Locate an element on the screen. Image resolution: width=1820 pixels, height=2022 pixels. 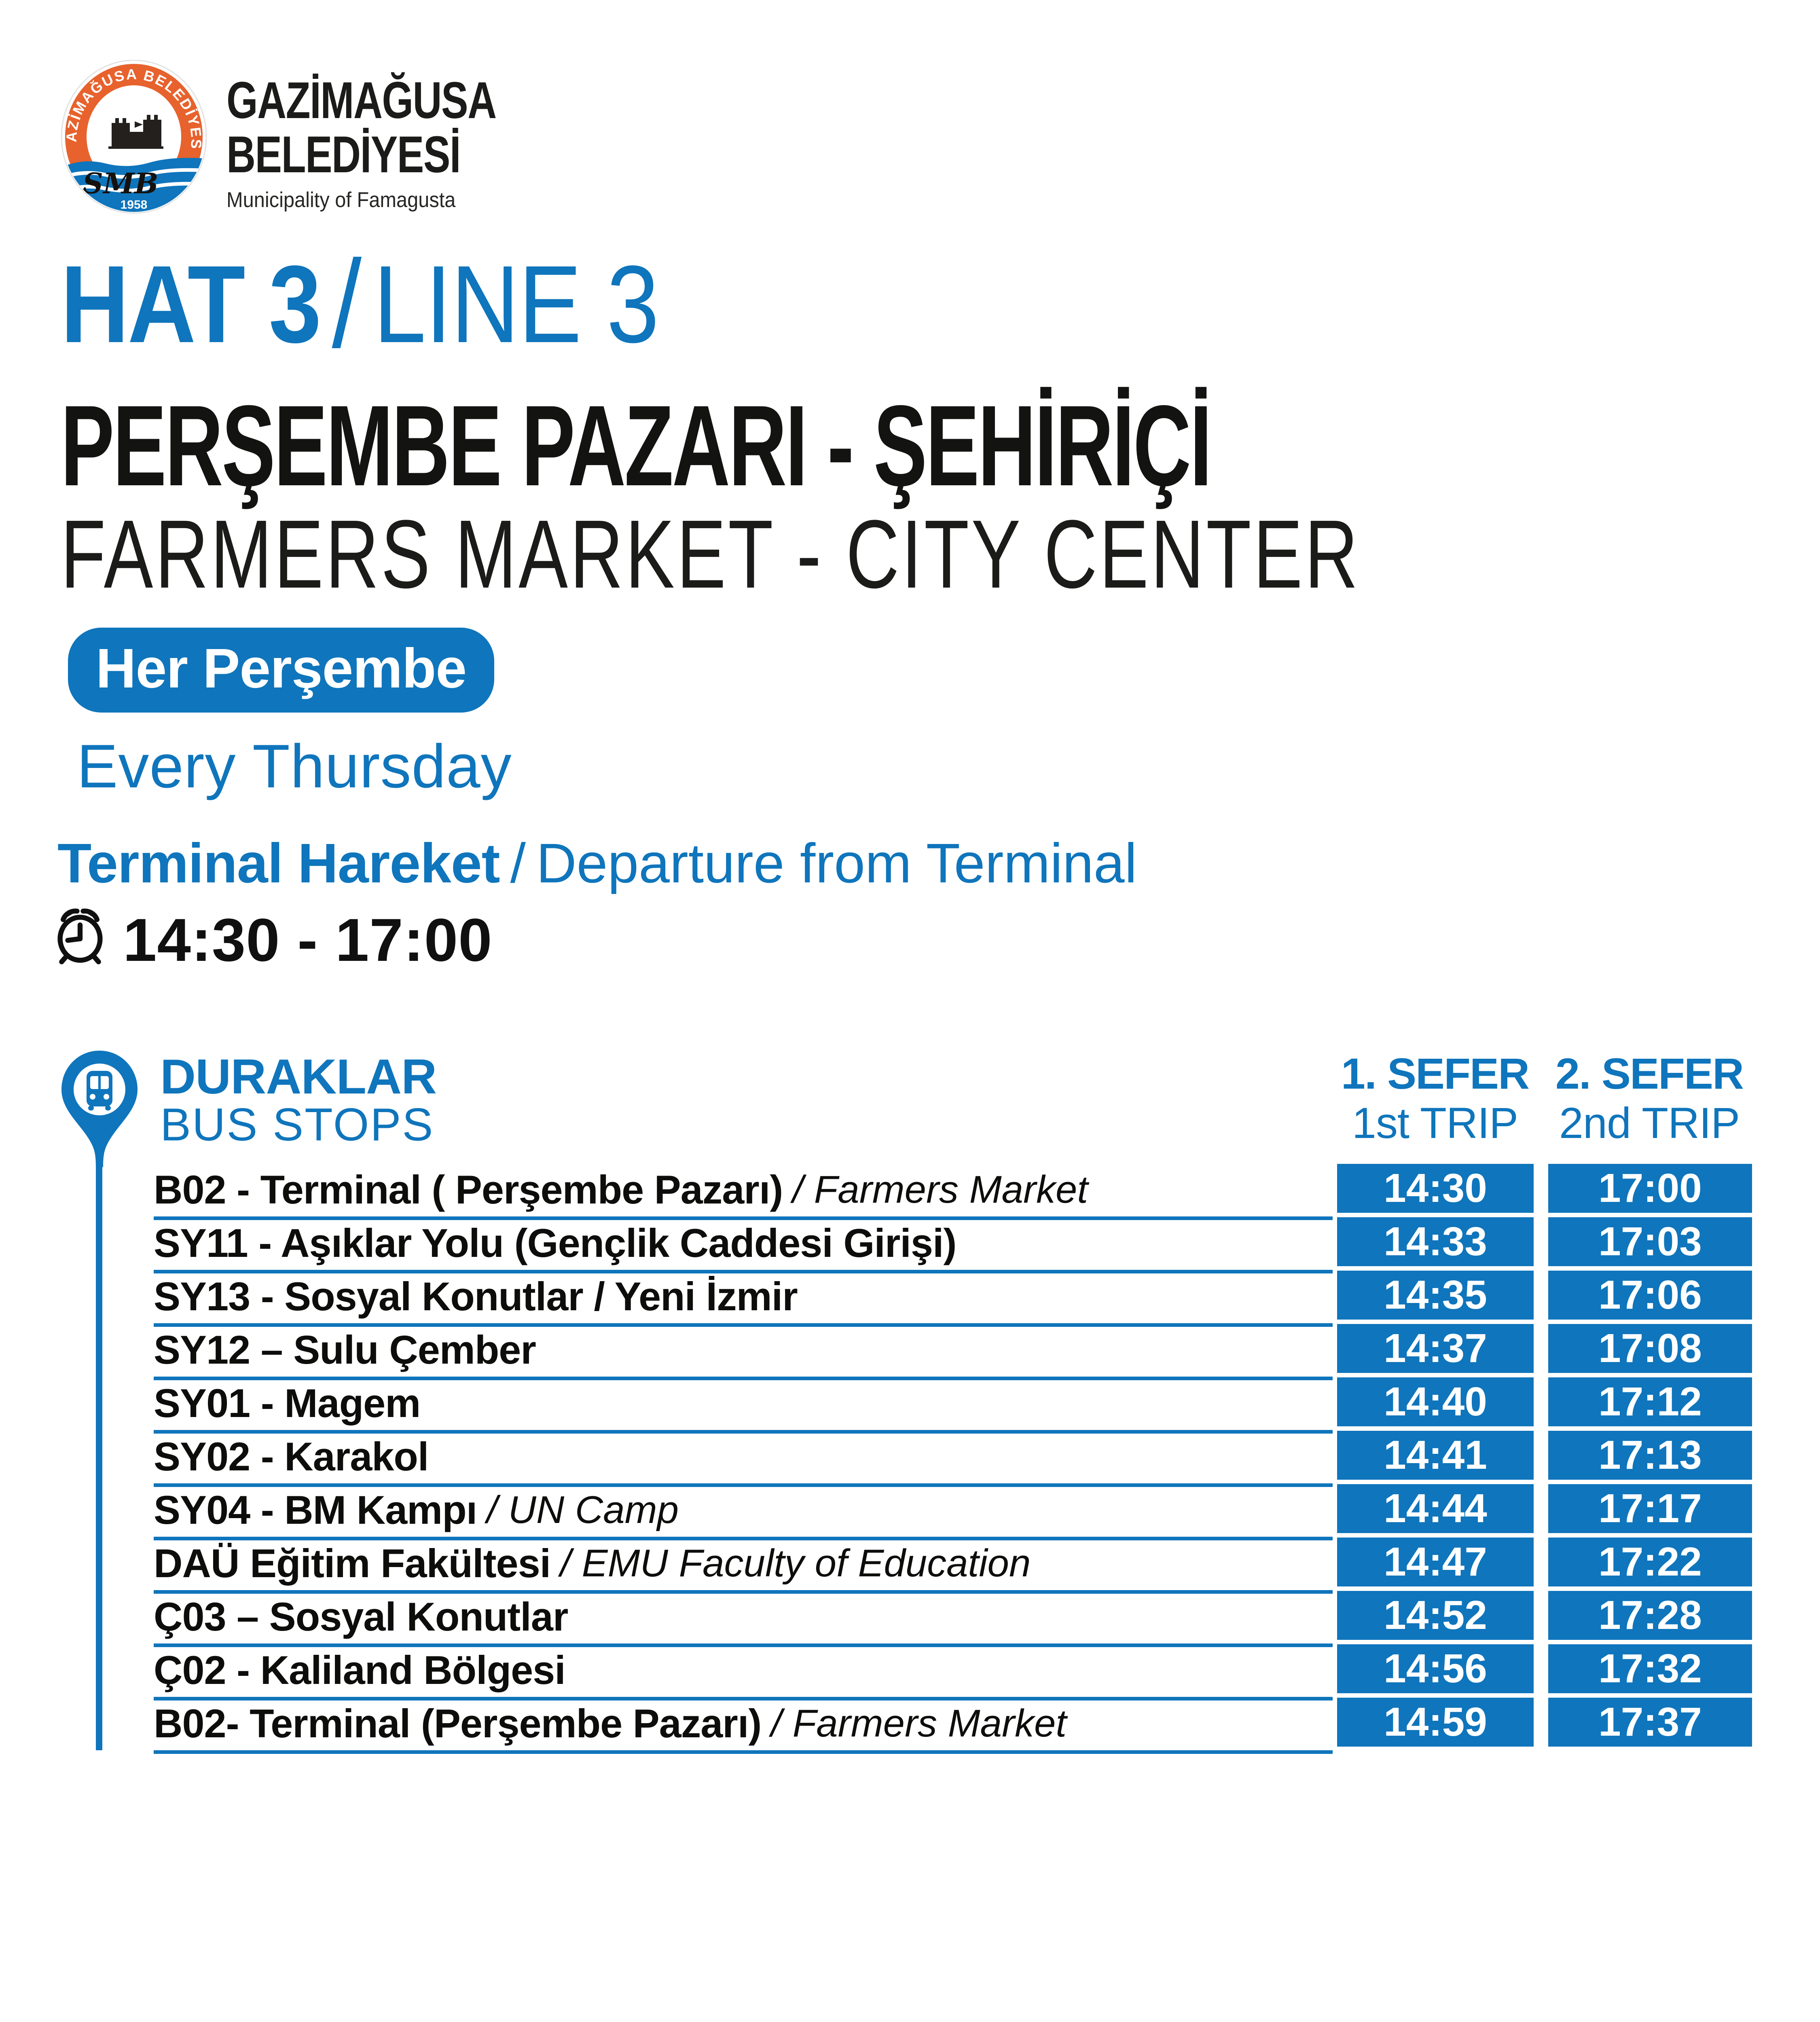
stop-name-turkish: B02 - Terminal ( Perşembe Pazarı) is located at coordinates (468, 1189).